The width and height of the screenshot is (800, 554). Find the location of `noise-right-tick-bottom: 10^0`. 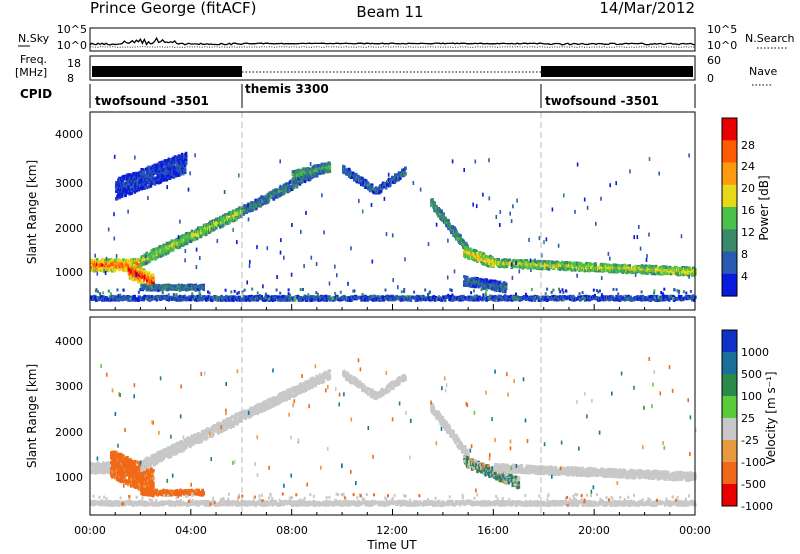

noise-right-tick-bottom: 10^0 is located at coordinates (722, 45).